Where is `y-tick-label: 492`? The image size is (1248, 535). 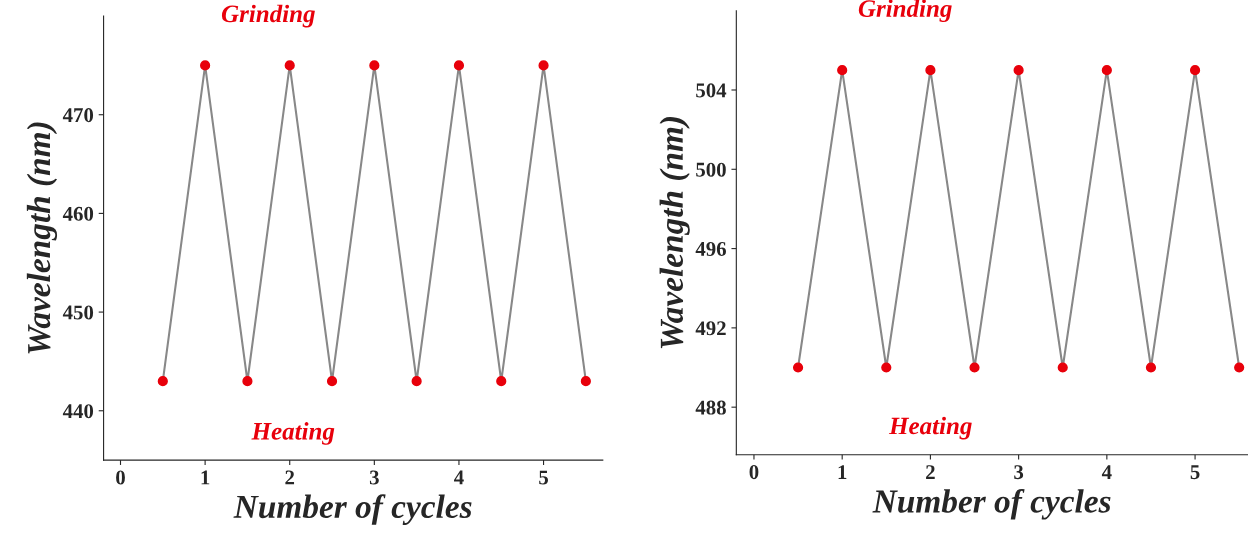 y-tick-label: 492 is located at coordinates (710, 328).